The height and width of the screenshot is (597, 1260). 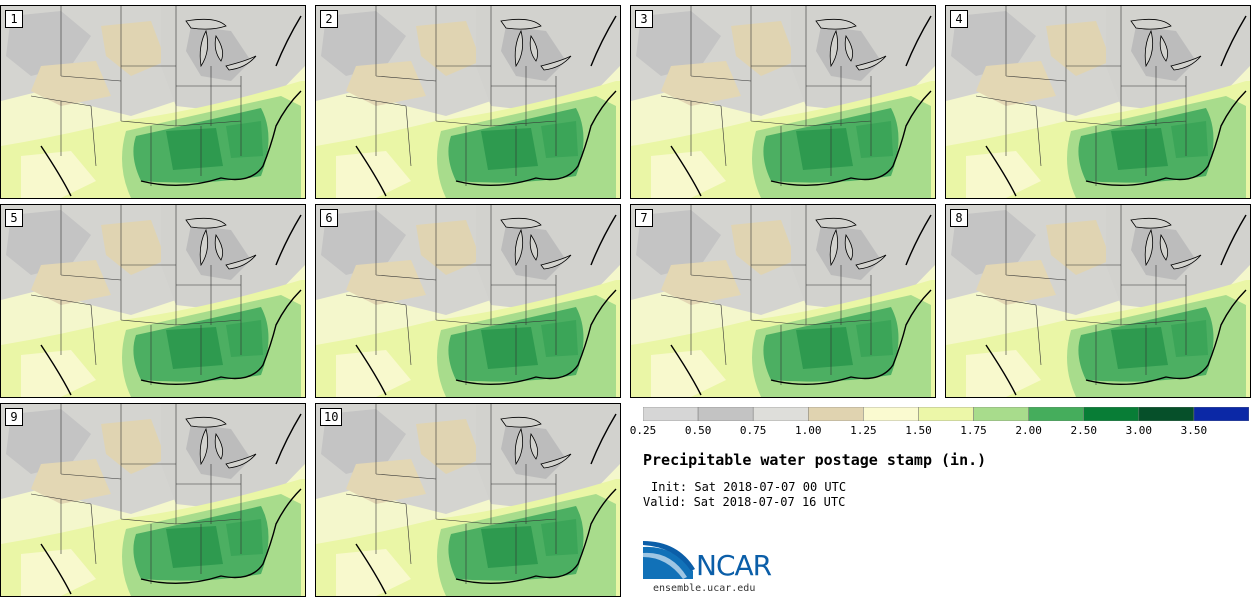 What do you see at coordinates (1028, 430) in the screenshot?
I see `color-bar-tick-label: 2.00` at bounding box center [1028, 430].